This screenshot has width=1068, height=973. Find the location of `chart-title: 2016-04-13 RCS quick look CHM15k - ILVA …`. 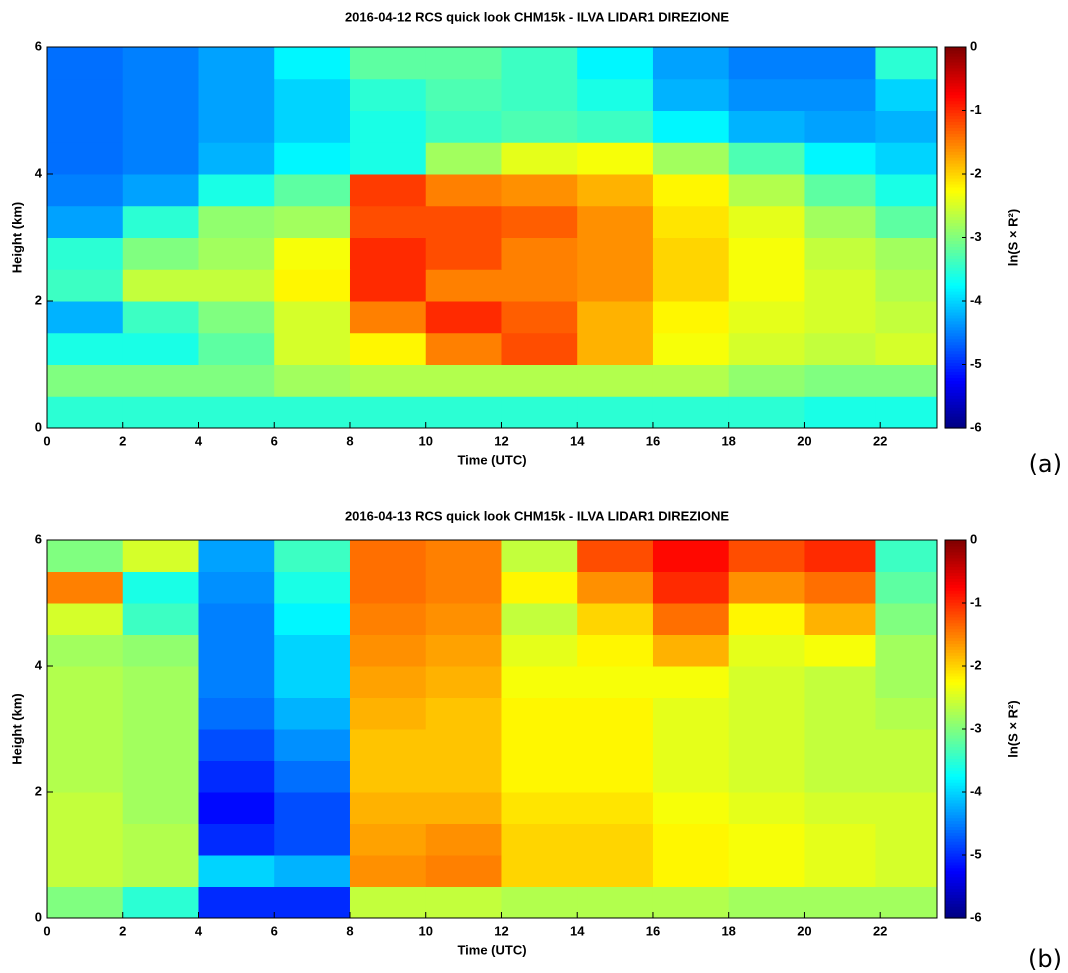

chart-title: 2016-04-13 RCS quick look CHM15k - ILVA … is located at coordinates (537, 515).